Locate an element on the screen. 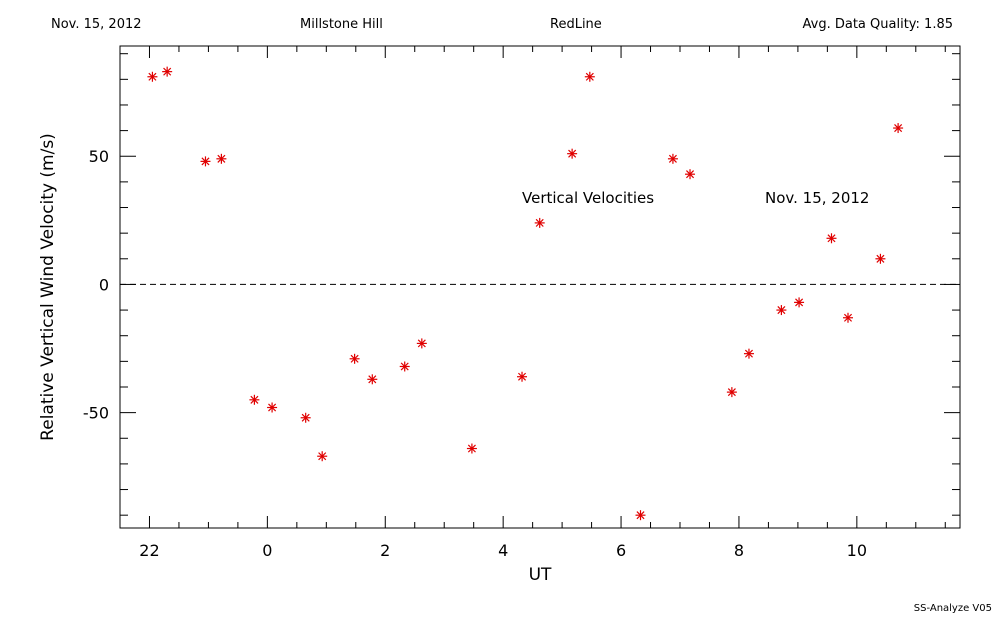 This screenshot has height=625, width=1000. x-tick-label: 4 is located at coordinates (503, 550).